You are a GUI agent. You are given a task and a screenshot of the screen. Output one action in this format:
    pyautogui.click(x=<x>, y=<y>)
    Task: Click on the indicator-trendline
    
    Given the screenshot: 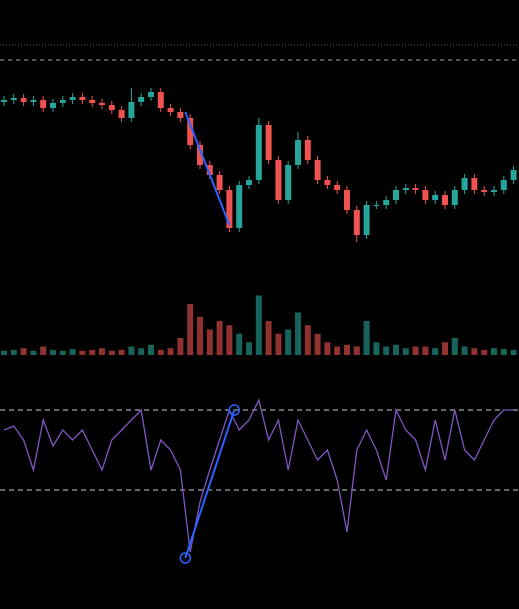 What is the action you would take?
    pyautogui.click(x=210, y=484)
    